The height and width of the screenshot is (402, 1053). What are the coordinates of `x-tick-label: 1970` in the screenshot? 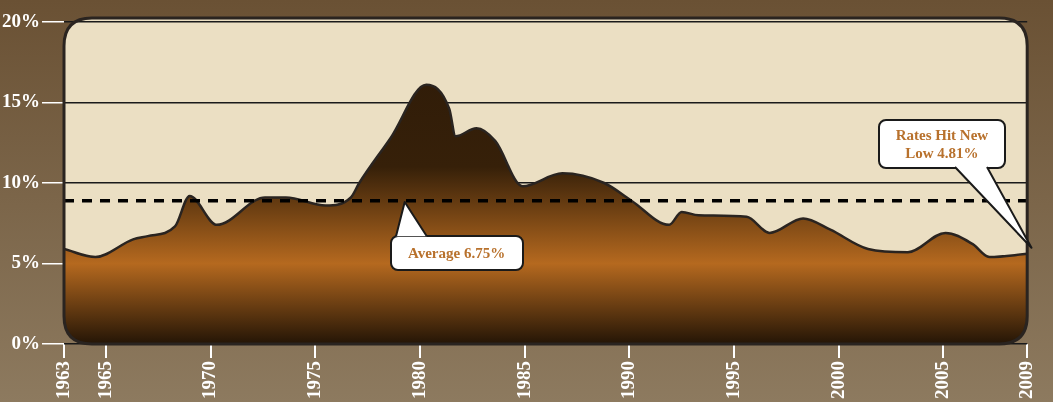 It's located at (209, 380).